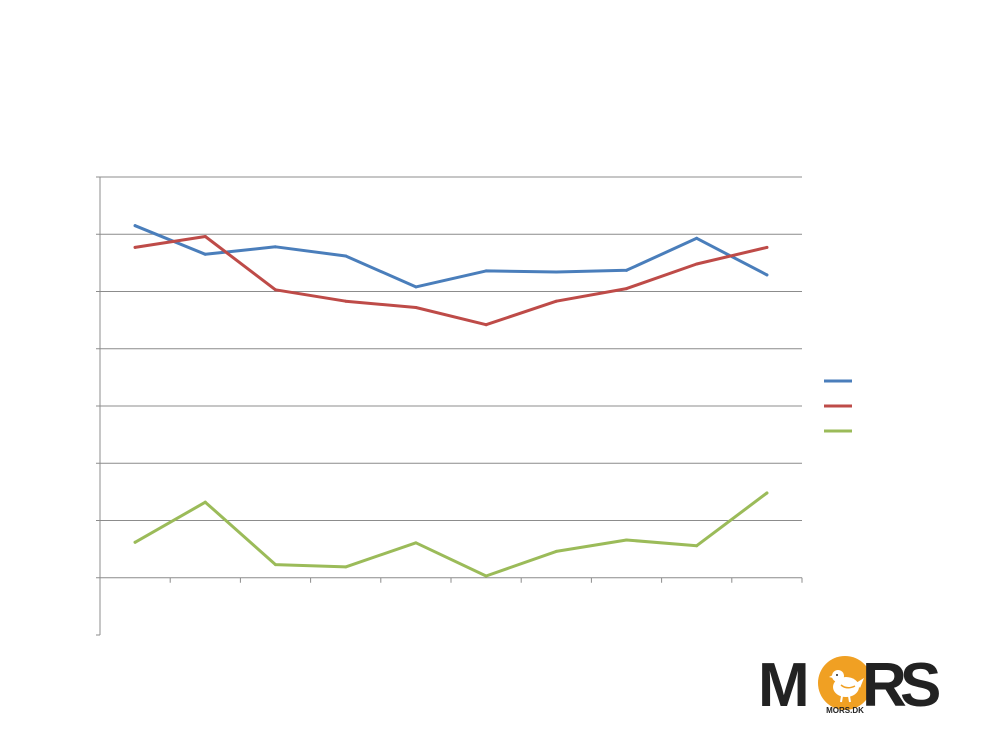  I want to click on legend, so click(838, 406).